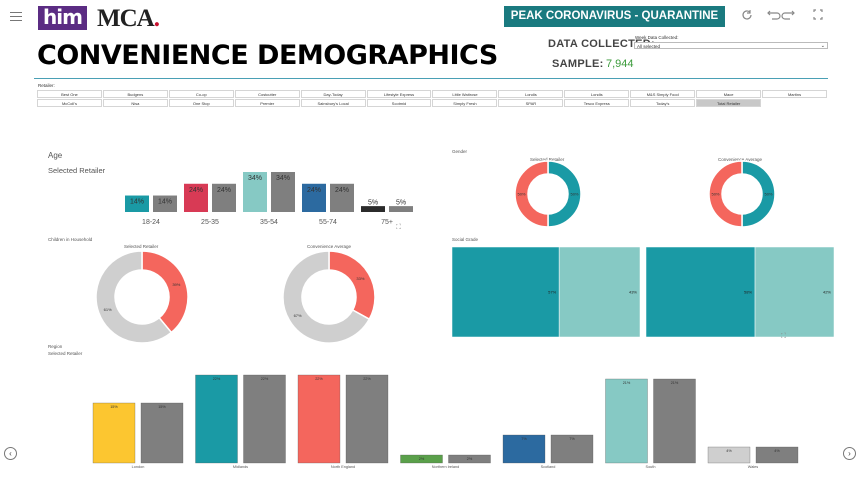 The image size is (860, 484). What do you see at coordinates (740, 159) in the screenshot?
I see `gender-right-title: Convenience Average` at bounding box center [740, 159].